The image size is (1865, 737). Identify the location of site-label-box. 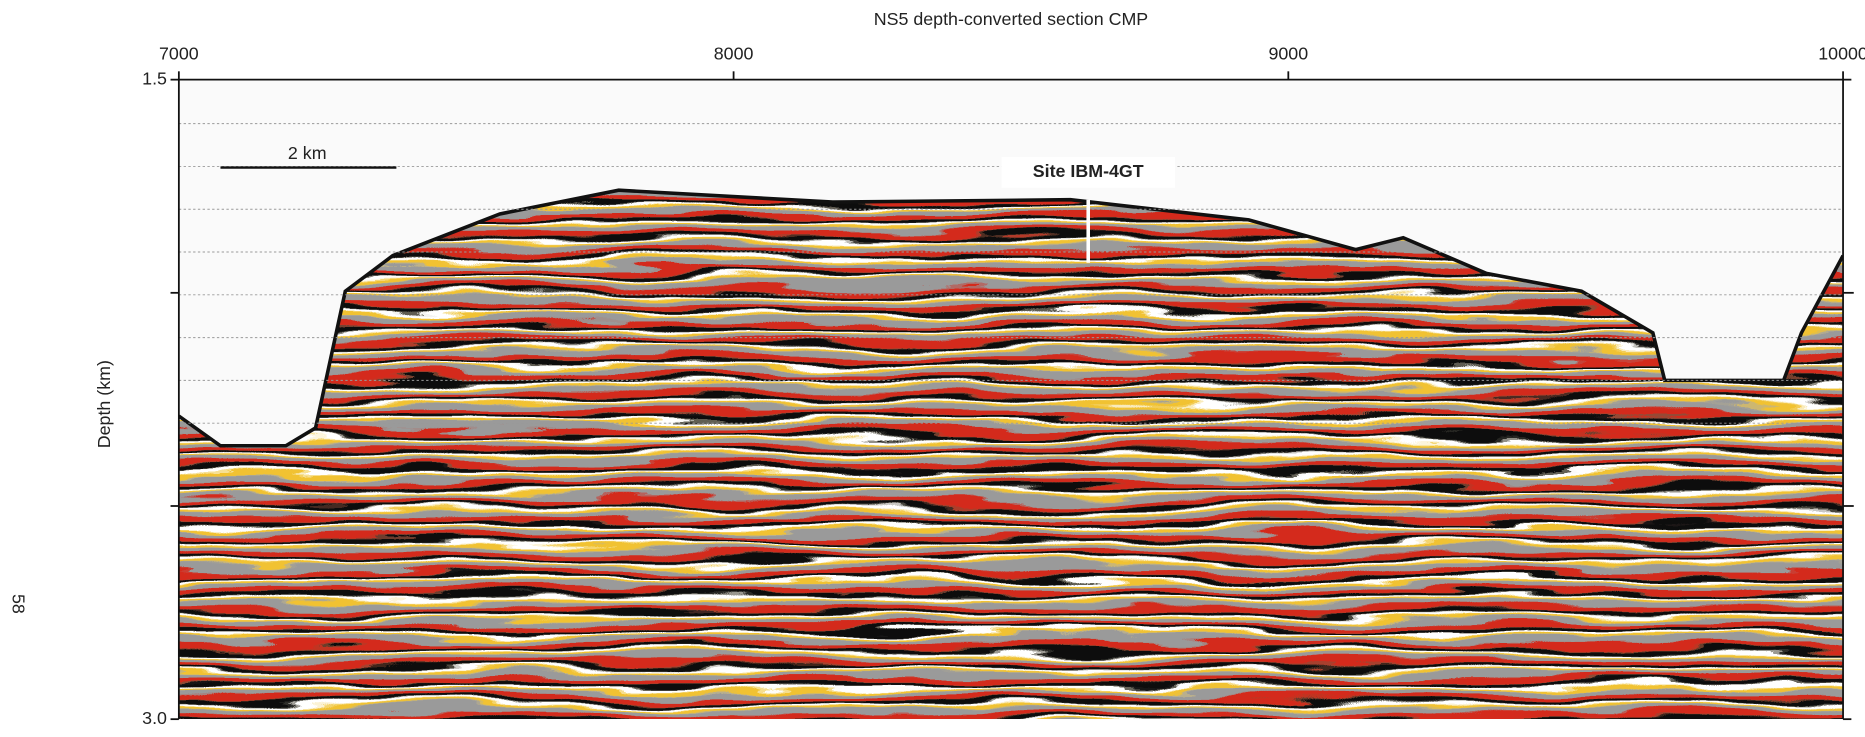
(1088, 172).